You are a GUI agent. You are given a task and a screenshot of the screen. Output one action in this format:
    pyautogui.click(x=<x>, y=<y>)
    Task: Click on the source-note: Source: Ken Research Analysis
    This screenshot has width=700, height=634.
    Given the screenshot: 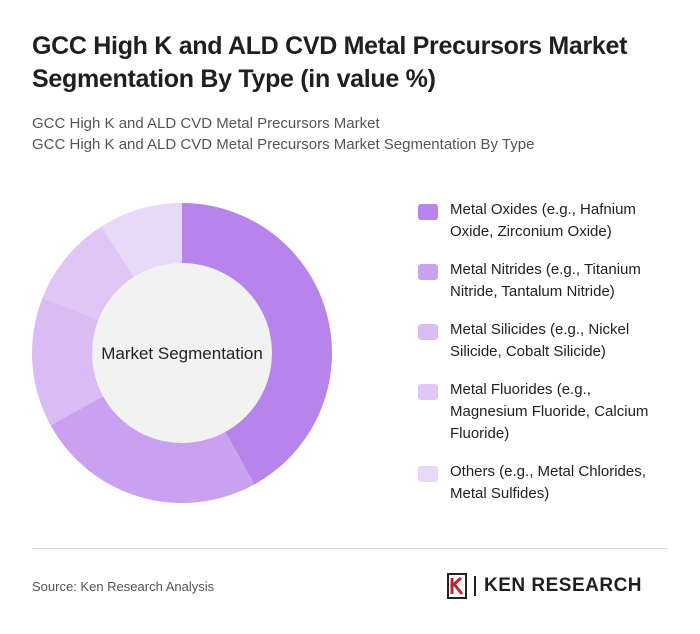 What is the action you would take?
    pyautogui.click(x=123, y=586)
    